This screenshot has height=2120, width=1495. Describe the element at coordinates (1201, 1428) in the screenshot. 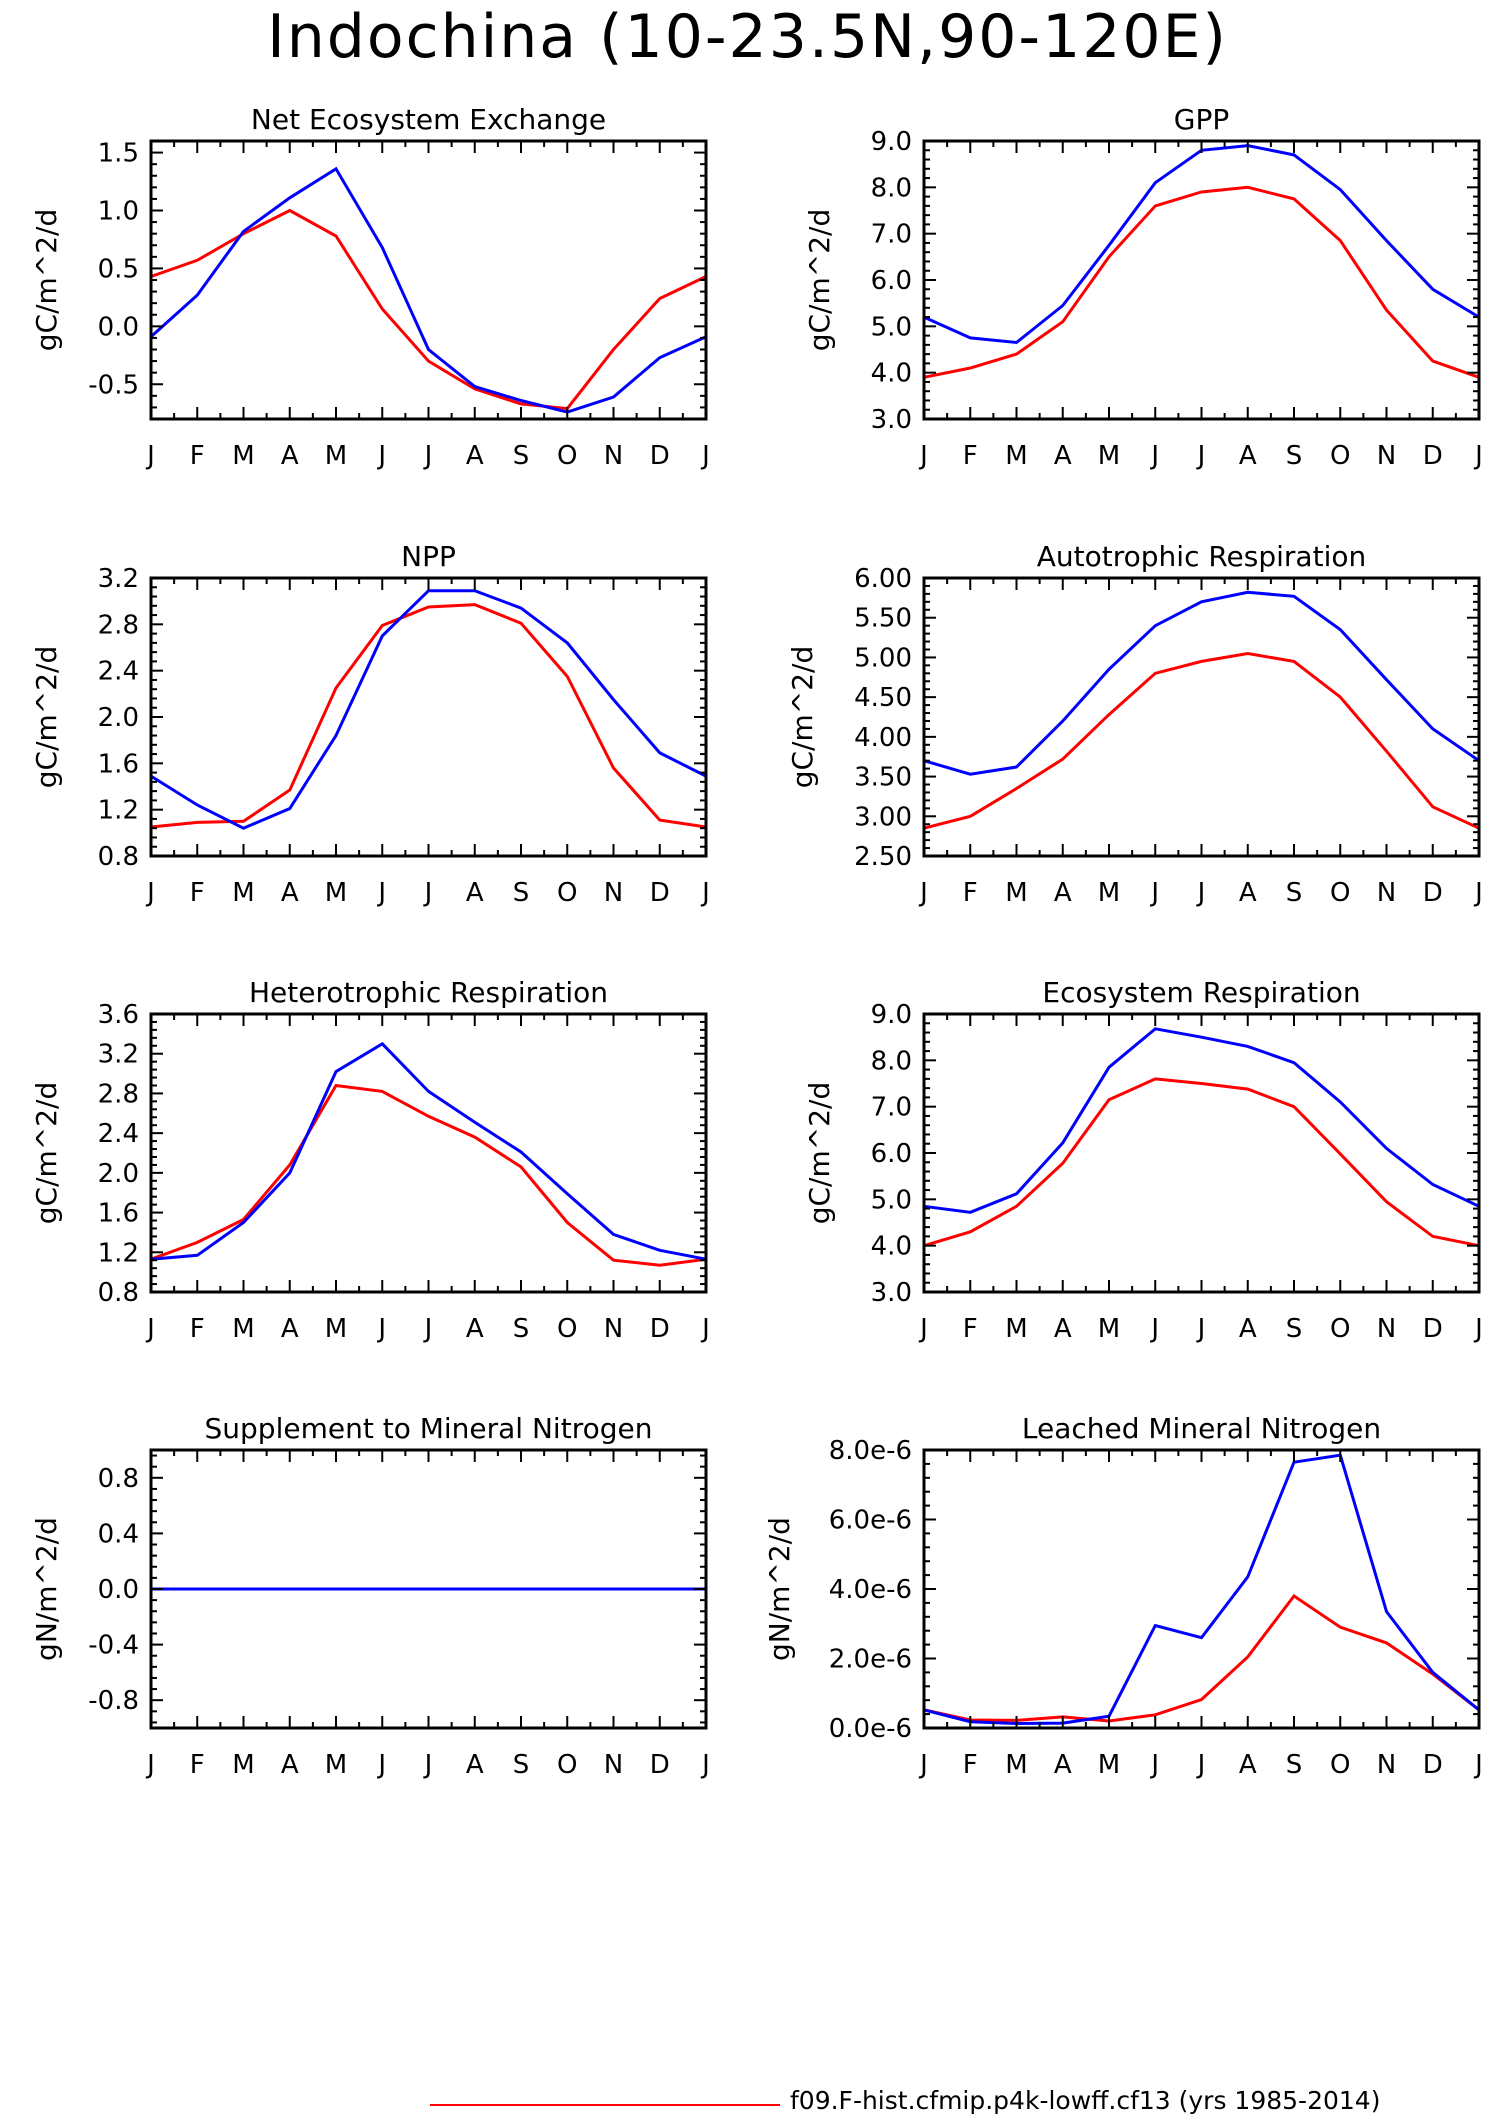

I see `chart-title: Leached Mineral Nitrogen` at that location.